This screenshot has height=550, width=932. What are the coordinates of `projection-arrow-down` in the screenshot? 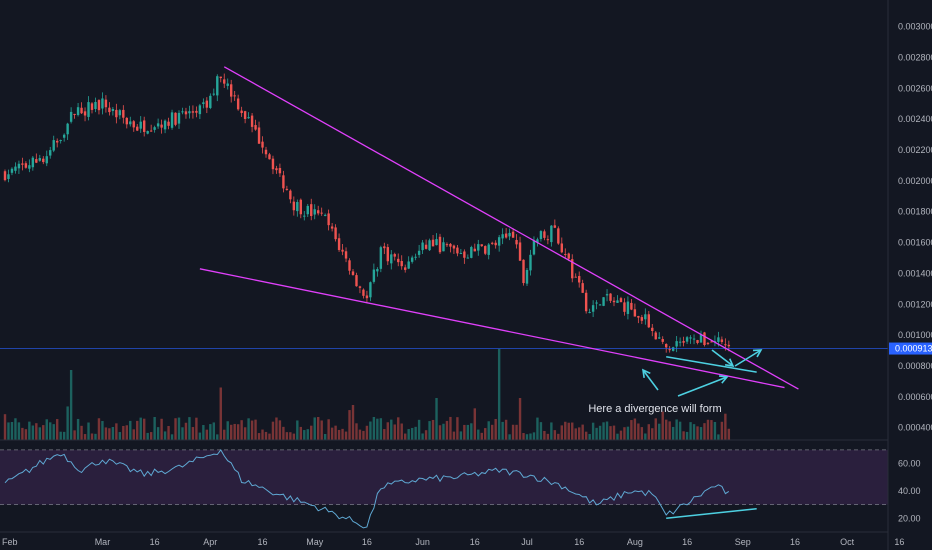 It's located at (722, 358).